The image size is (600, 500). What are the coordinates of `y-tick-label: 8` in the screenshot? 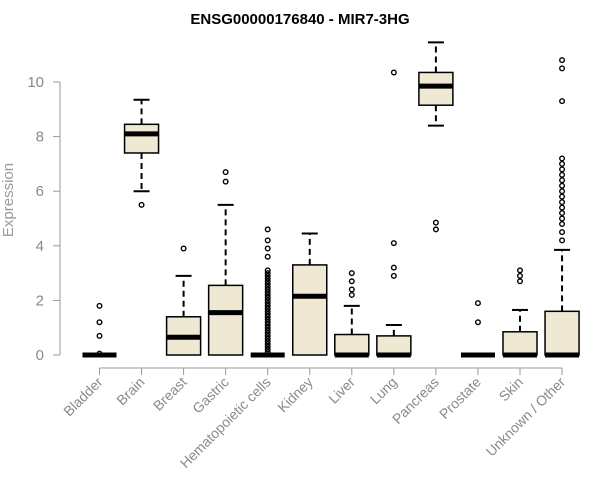 It's located at (40, 137).